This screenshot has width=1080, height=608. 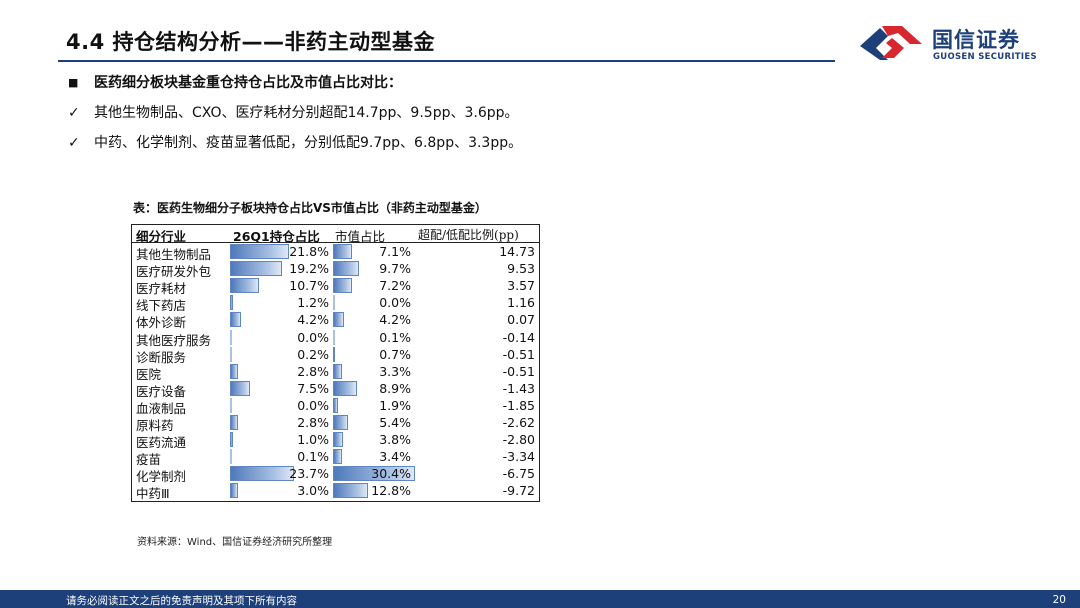 I want to click on page-number: 20, so click(x=1059, y=600).